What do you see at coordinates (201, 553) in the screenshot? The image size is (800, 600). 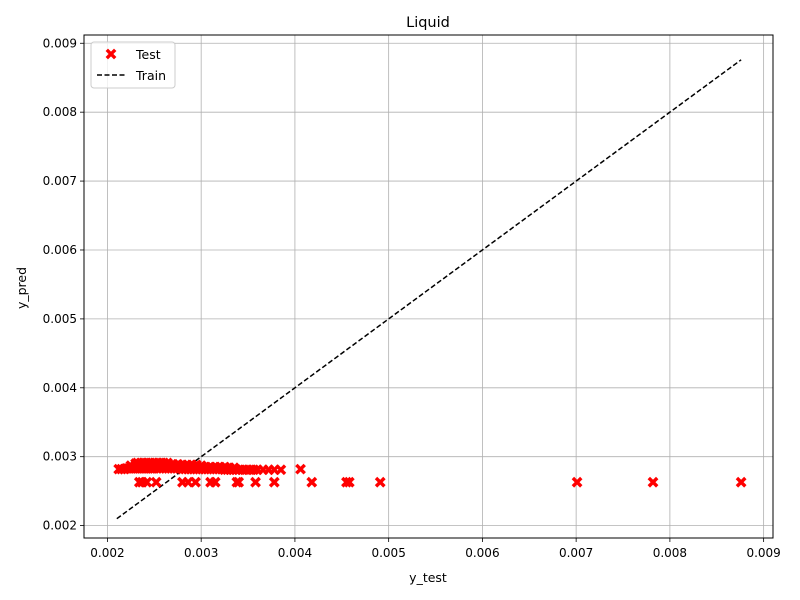 I see `x-tick-label: 0.003` at bounding box center [201, 553].